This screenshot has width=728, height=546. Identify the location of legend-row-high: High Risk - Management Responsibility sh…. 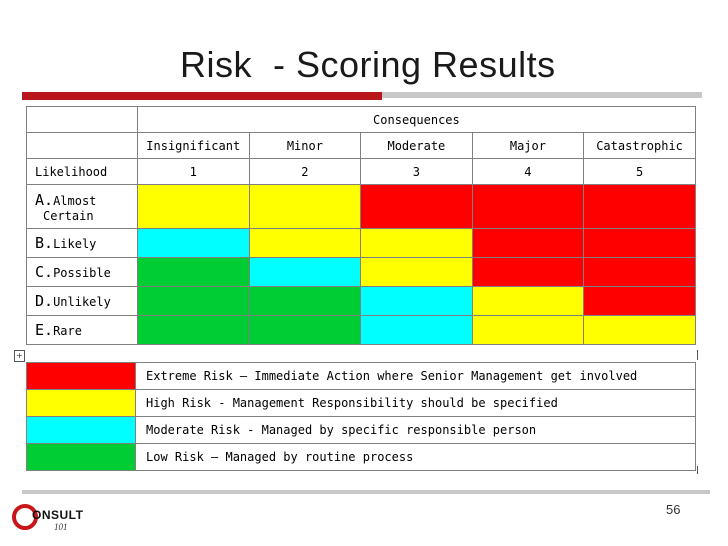
(361, 403).